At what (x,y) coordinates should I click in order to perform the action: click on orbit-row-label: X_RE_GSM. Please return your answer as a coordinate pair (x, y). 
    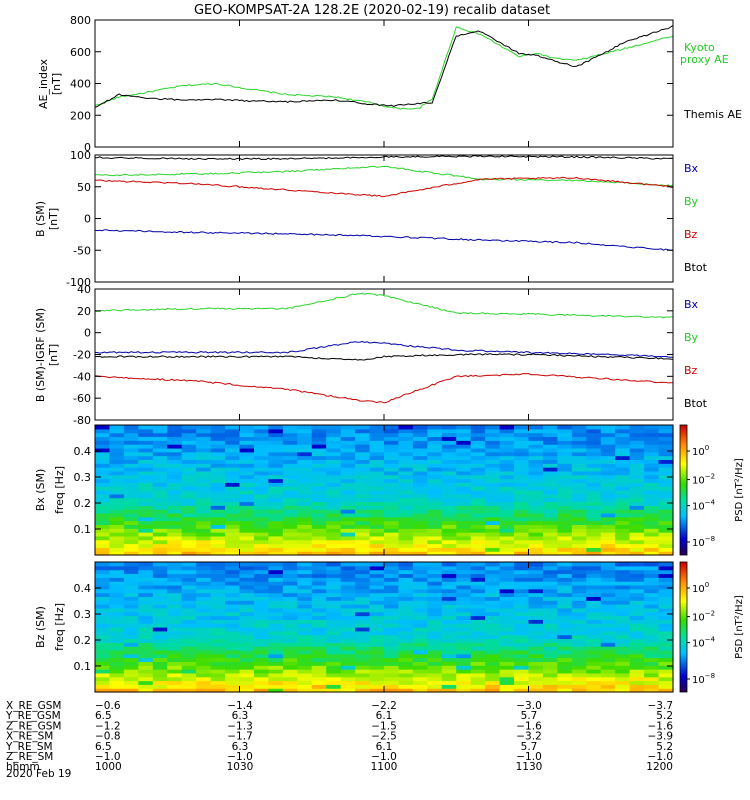
    Looking at the image, I should click on (33, 706).